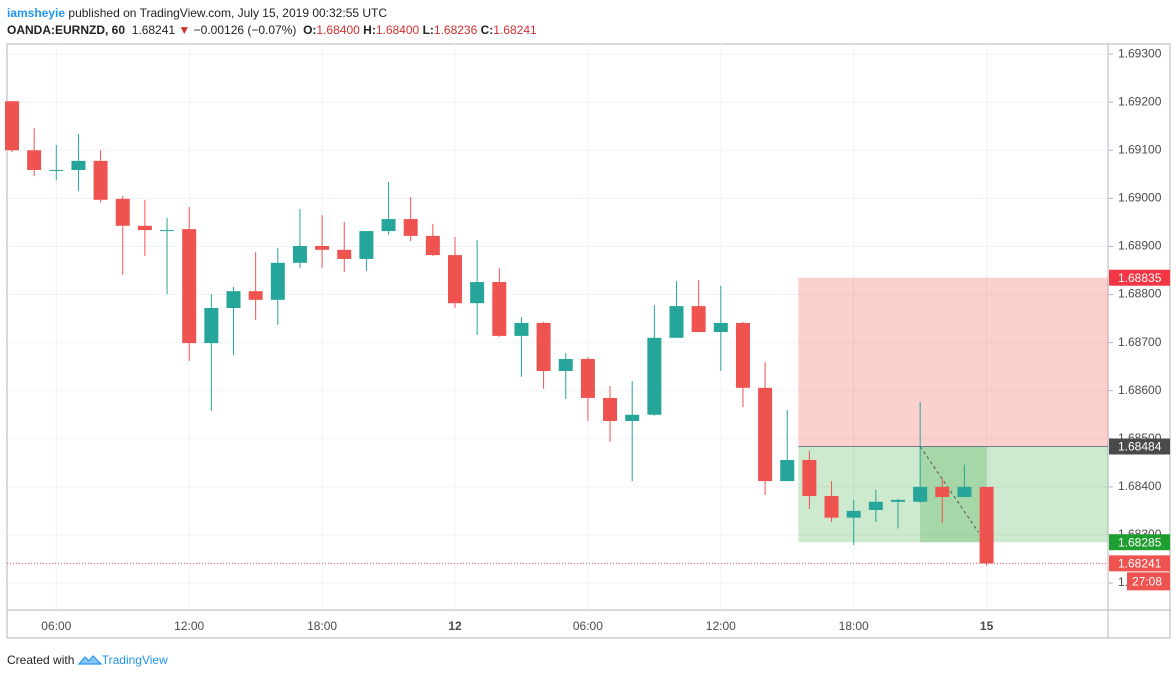 The image size is (1176, 675). Describe the element at coordinates (1140, 101) in the screenshot. I see `y-tick-label: 1.69200` at that location.